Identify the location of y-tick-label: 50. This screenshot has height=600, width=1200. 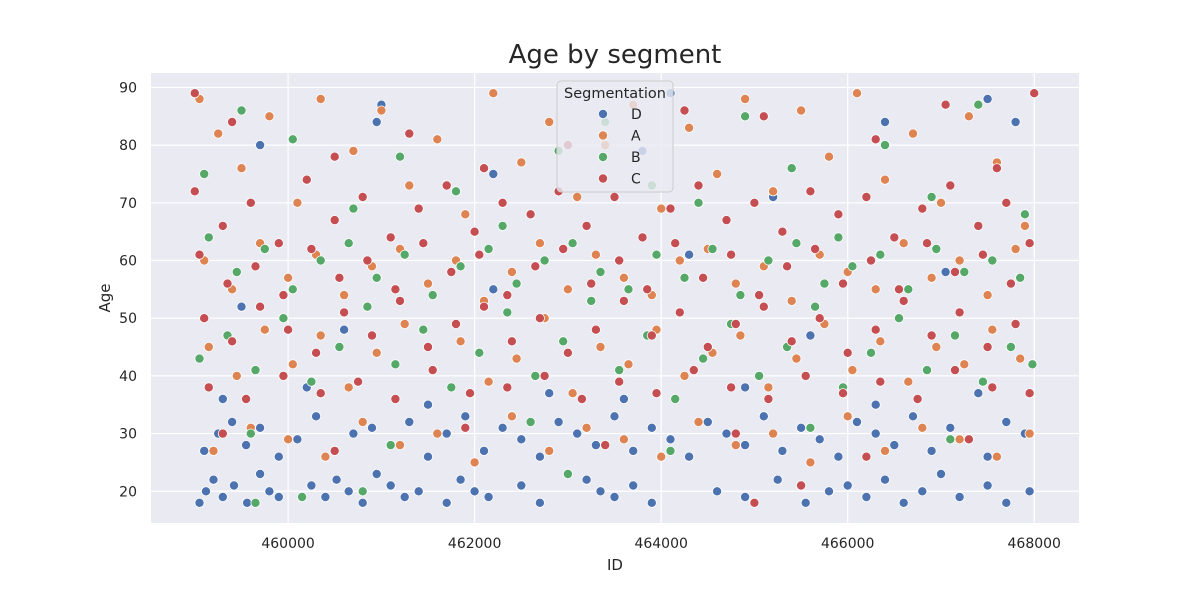
(128, 319).